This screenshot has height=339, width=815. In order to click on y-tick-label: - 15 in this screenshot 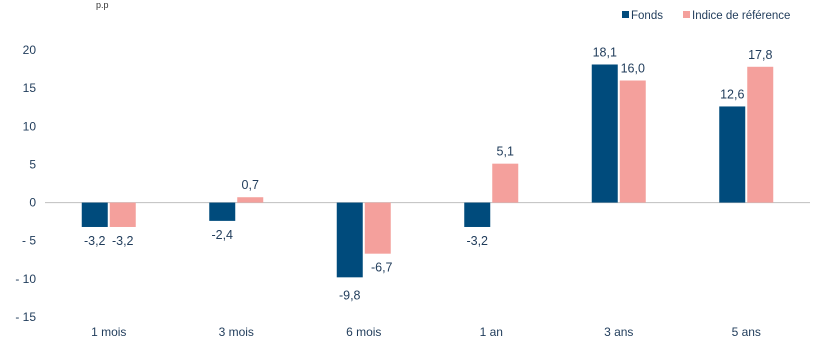, I will do `click(25, 317)`.